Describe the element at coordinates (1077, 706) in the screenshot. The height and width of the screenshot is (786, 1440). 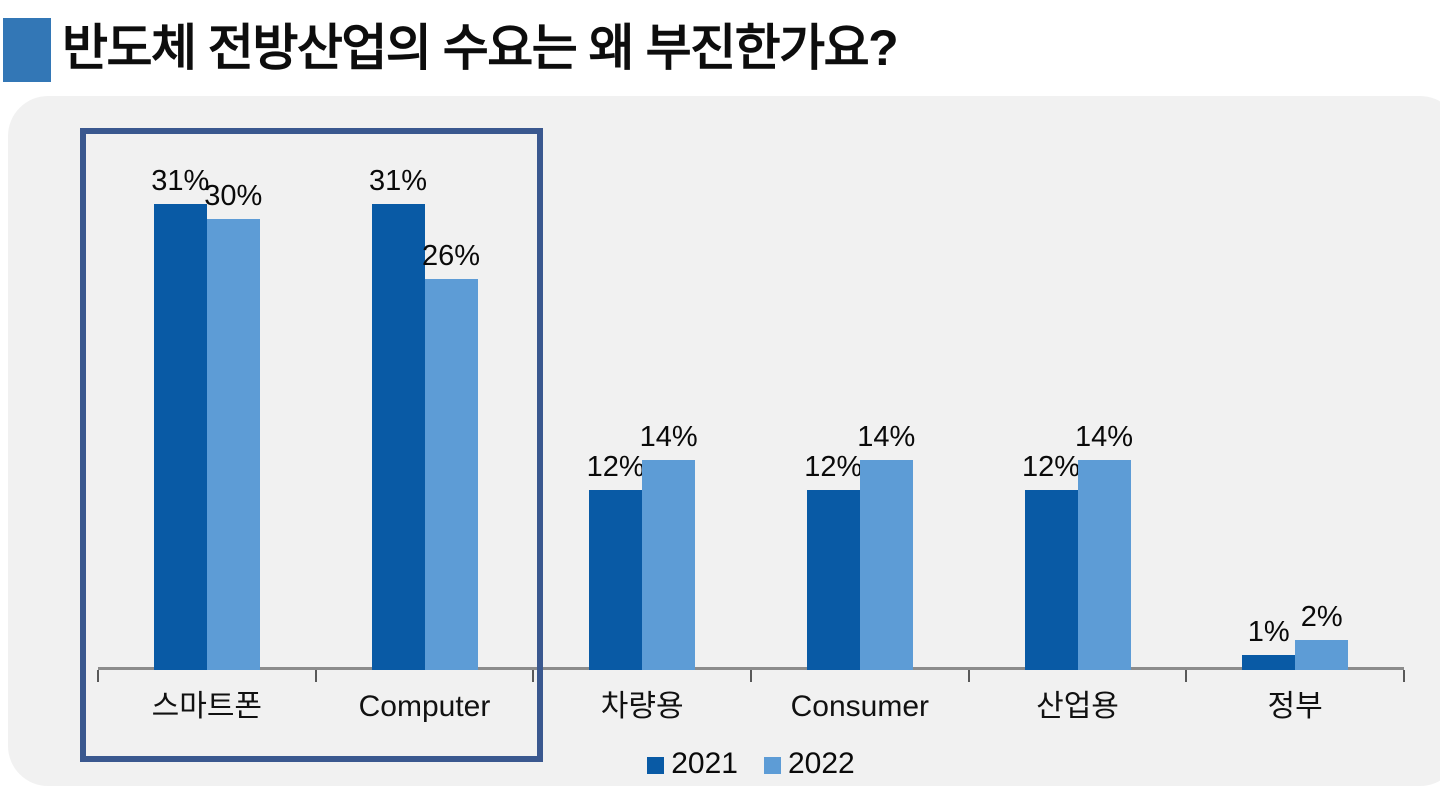
I see `category-label: 산업용` at that location.